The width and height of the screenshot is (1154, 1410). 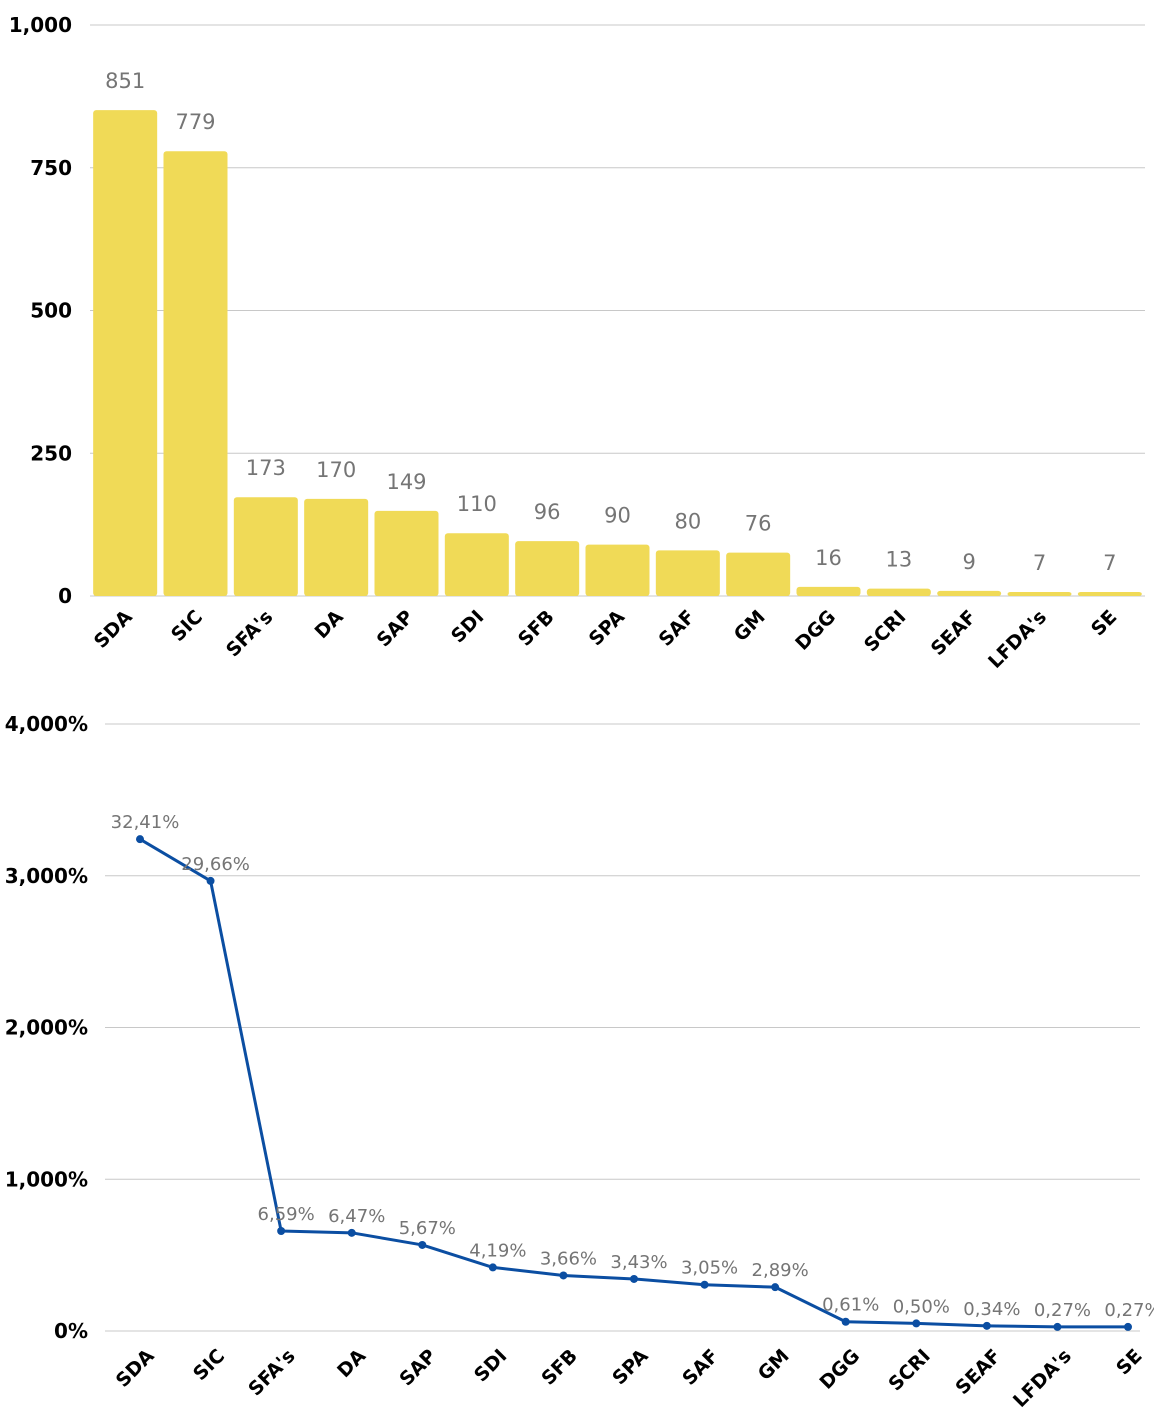 I want to click on bar-saf, so click(x=687, y=573).